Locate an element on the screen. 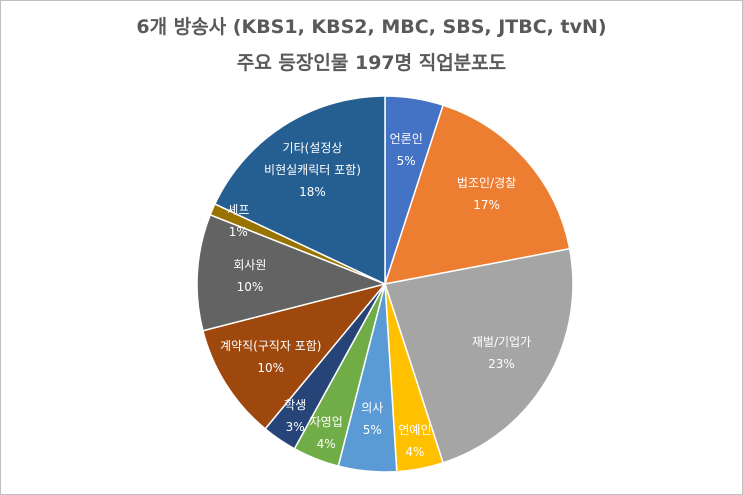 The height and width of the screenshot is (495, 743). category-label: 의사 is located at coordinates (372, 407).